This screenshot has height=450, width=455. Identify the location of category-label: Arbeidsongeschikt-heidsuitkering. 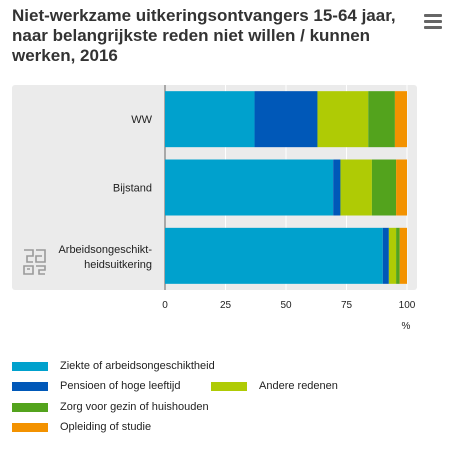
(105, 257).